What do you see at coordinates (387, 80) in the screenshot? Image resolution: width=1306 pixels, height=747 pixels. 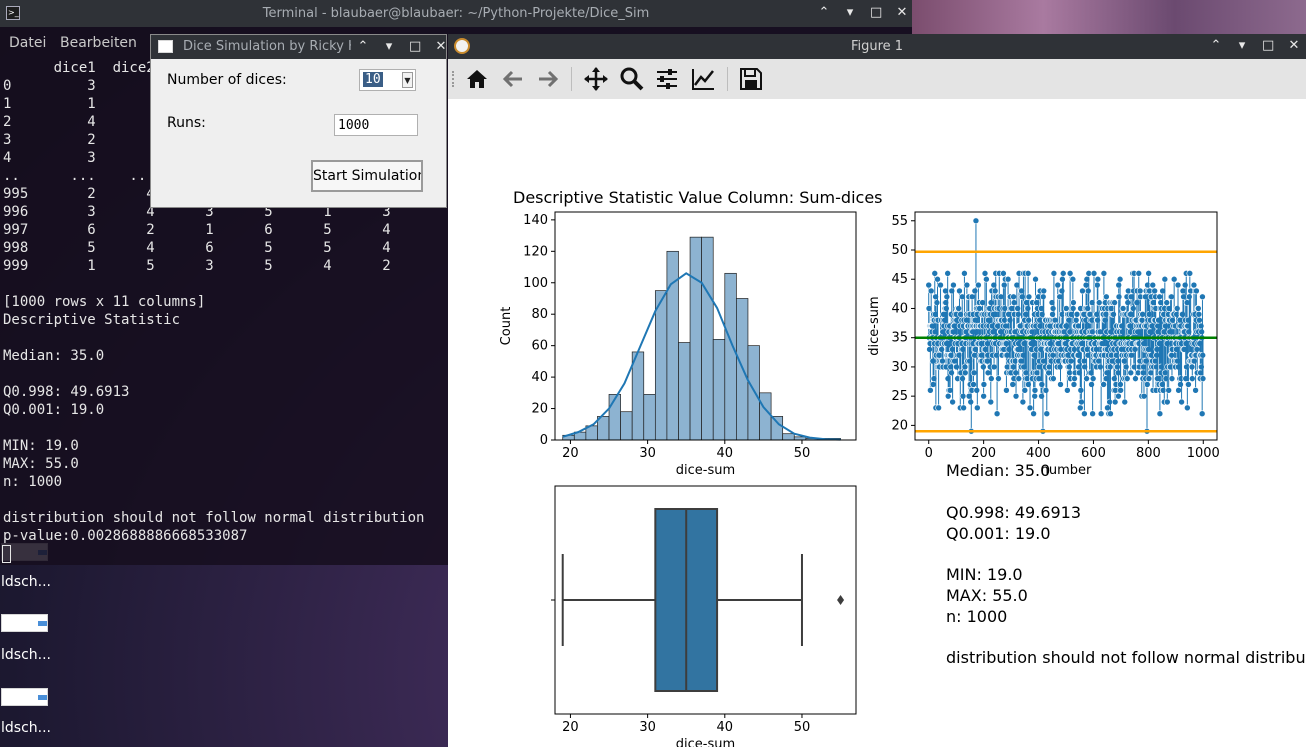 I see `dices-spinbox: 10 ▼` at bounding box center [387, 80].